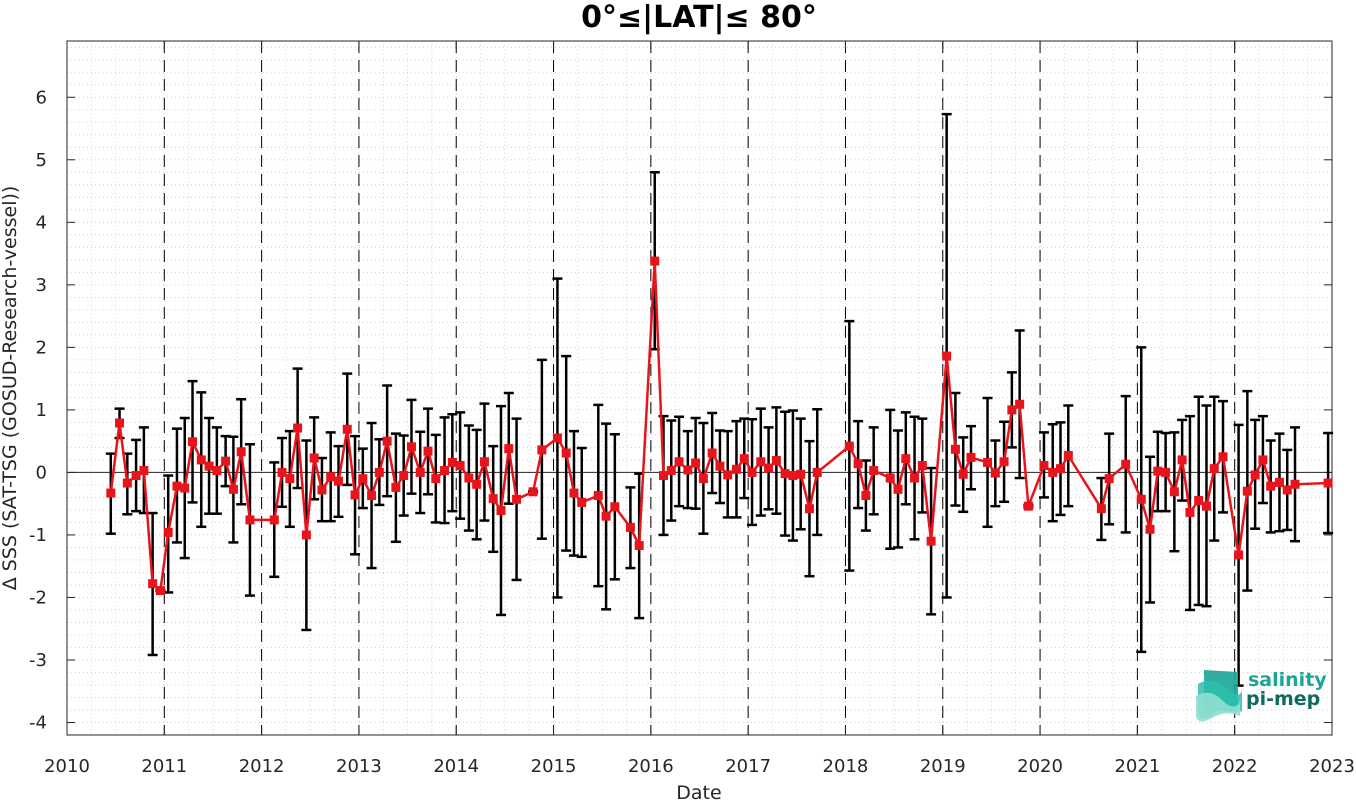  Describe the element at coordinates (456, 766) in the screenshot. I see `x-tick-label: 2014` at that location.